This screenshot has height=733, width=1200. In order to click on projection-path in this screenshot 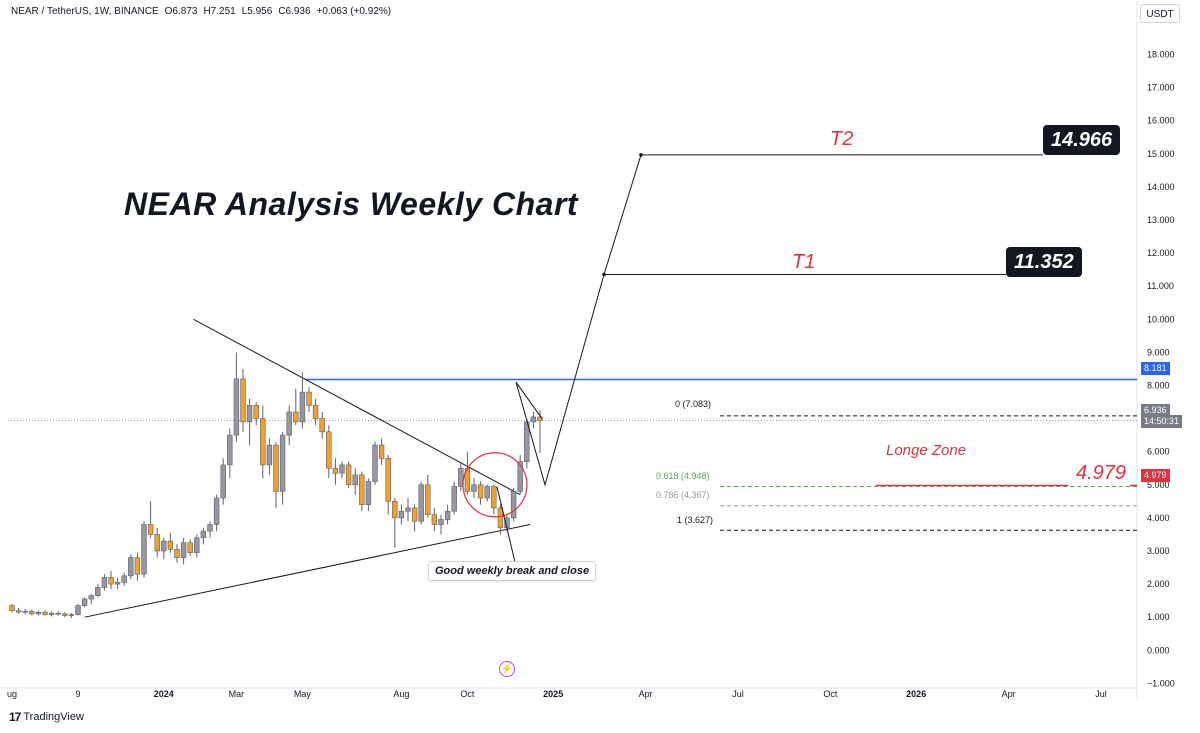, I will do `click(578, 320)`.